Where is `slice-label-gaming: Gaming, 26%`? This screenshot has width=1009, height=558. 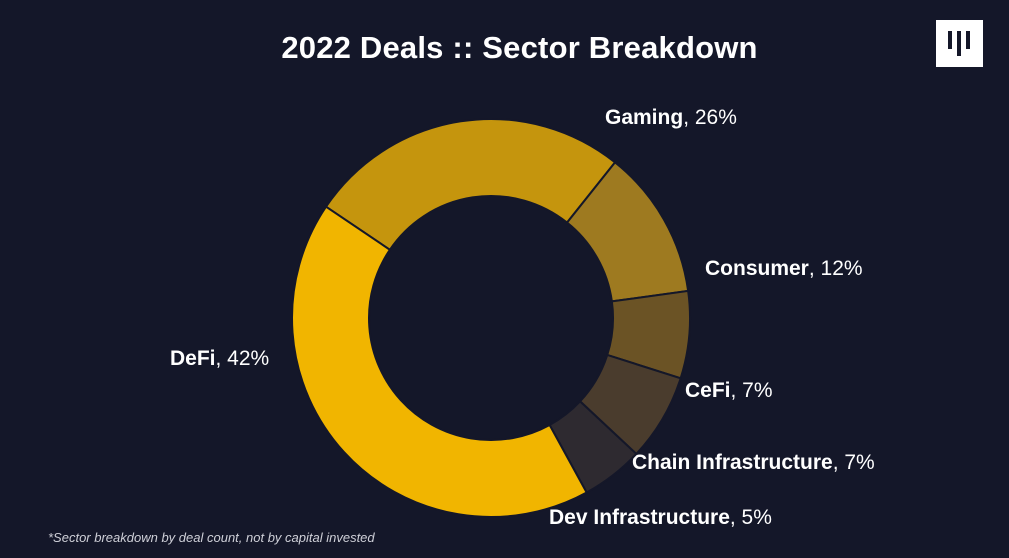 slice-label-gaming: Gaming, 26% is located at coordinates (671, 117).